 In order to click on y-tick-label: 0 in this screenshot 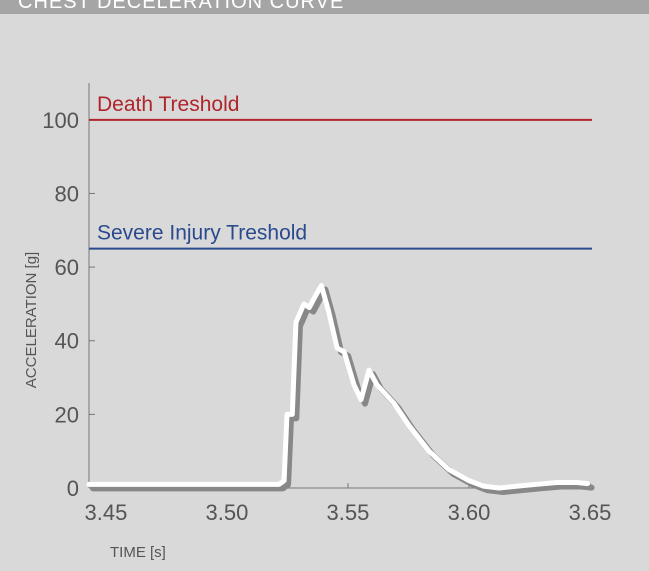, I will do `click(73, 488)`.